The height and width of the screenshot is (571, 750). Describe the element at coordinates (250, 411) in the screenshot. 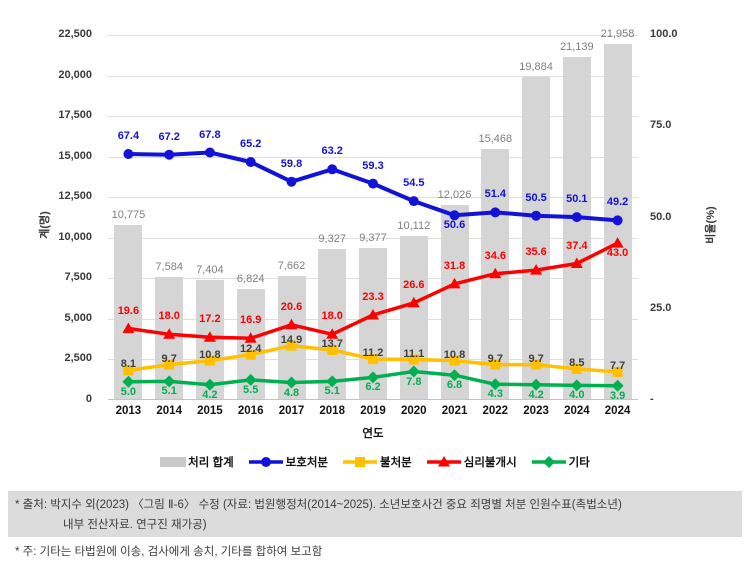

I see `x-axis-tick-label: 2016` at that location.